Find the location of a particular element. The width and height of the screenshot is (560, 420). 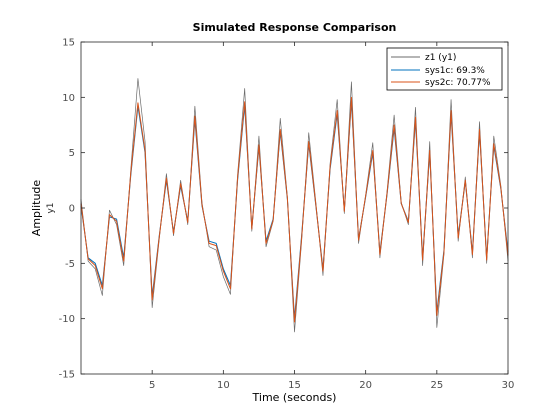

y-axis-label: Amplitude is located at coordinates (36, 208).